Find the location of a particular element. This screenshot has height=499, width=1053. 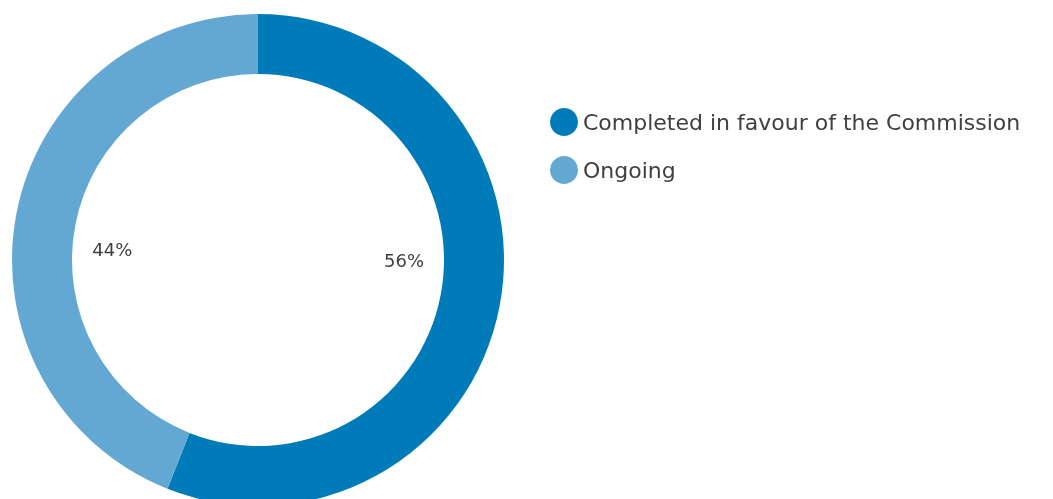

legend-label: Ongoing is located at coordinates (629, 170).